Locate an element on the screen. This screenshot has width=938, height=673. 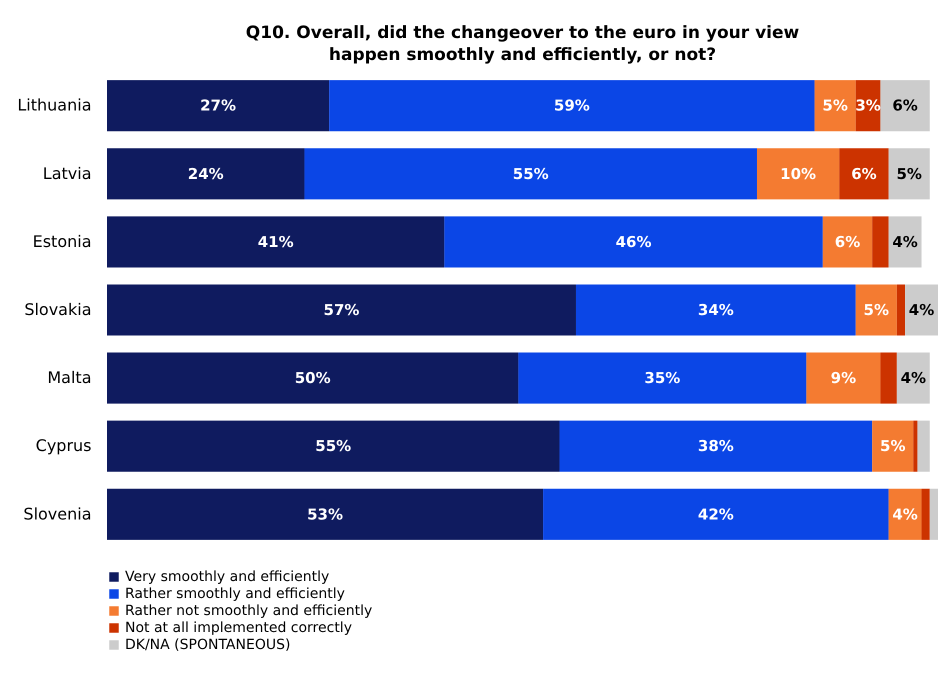
data-label: 38% is located at coordinates (716, 446).